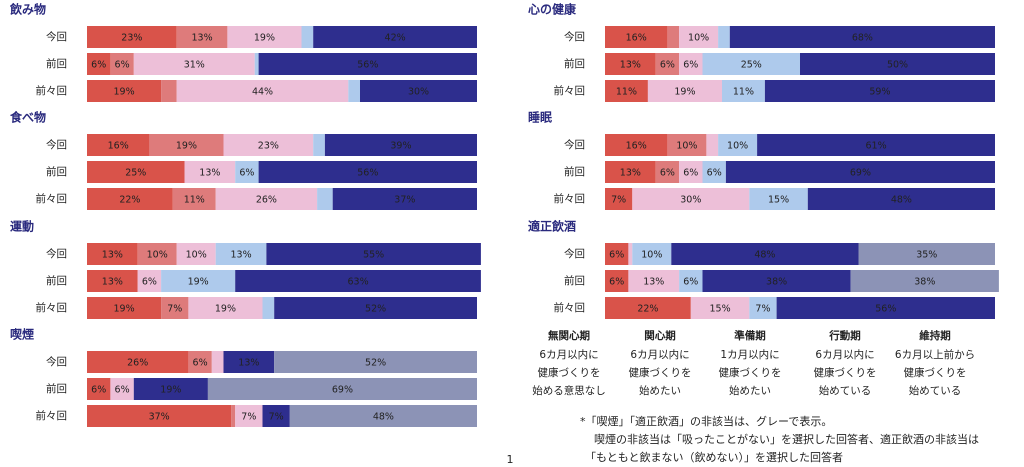 Image resolution: width=1024 pixels, height=467 pixels. Describe the element at coordinates (510, 459) in the screenshot. I see `page-number: 1` at that location.